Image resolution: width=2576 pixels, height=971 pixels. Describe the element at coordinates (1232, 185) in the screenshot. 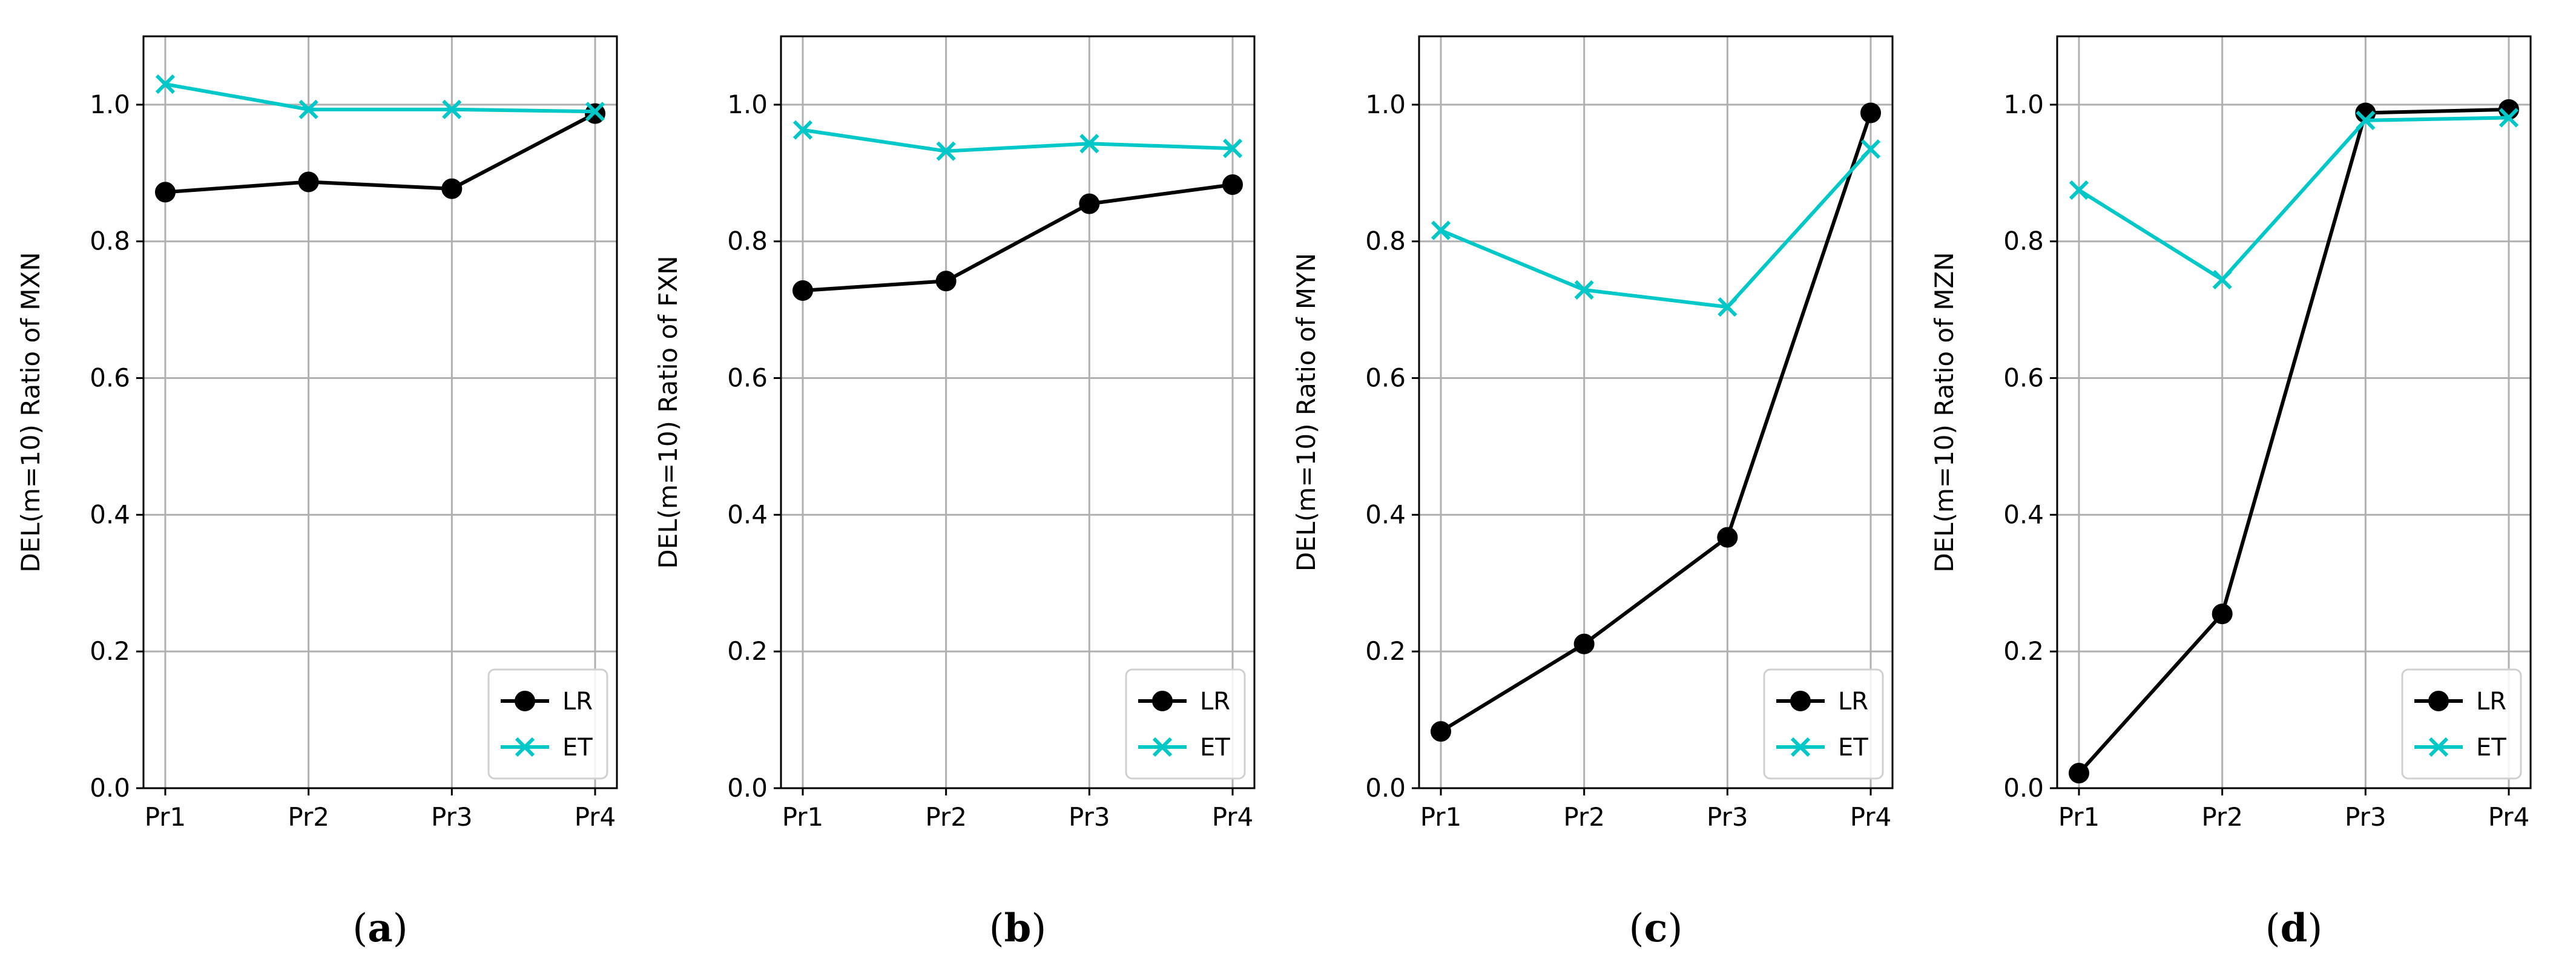

I see `data-point-lr-pr4` at that location.